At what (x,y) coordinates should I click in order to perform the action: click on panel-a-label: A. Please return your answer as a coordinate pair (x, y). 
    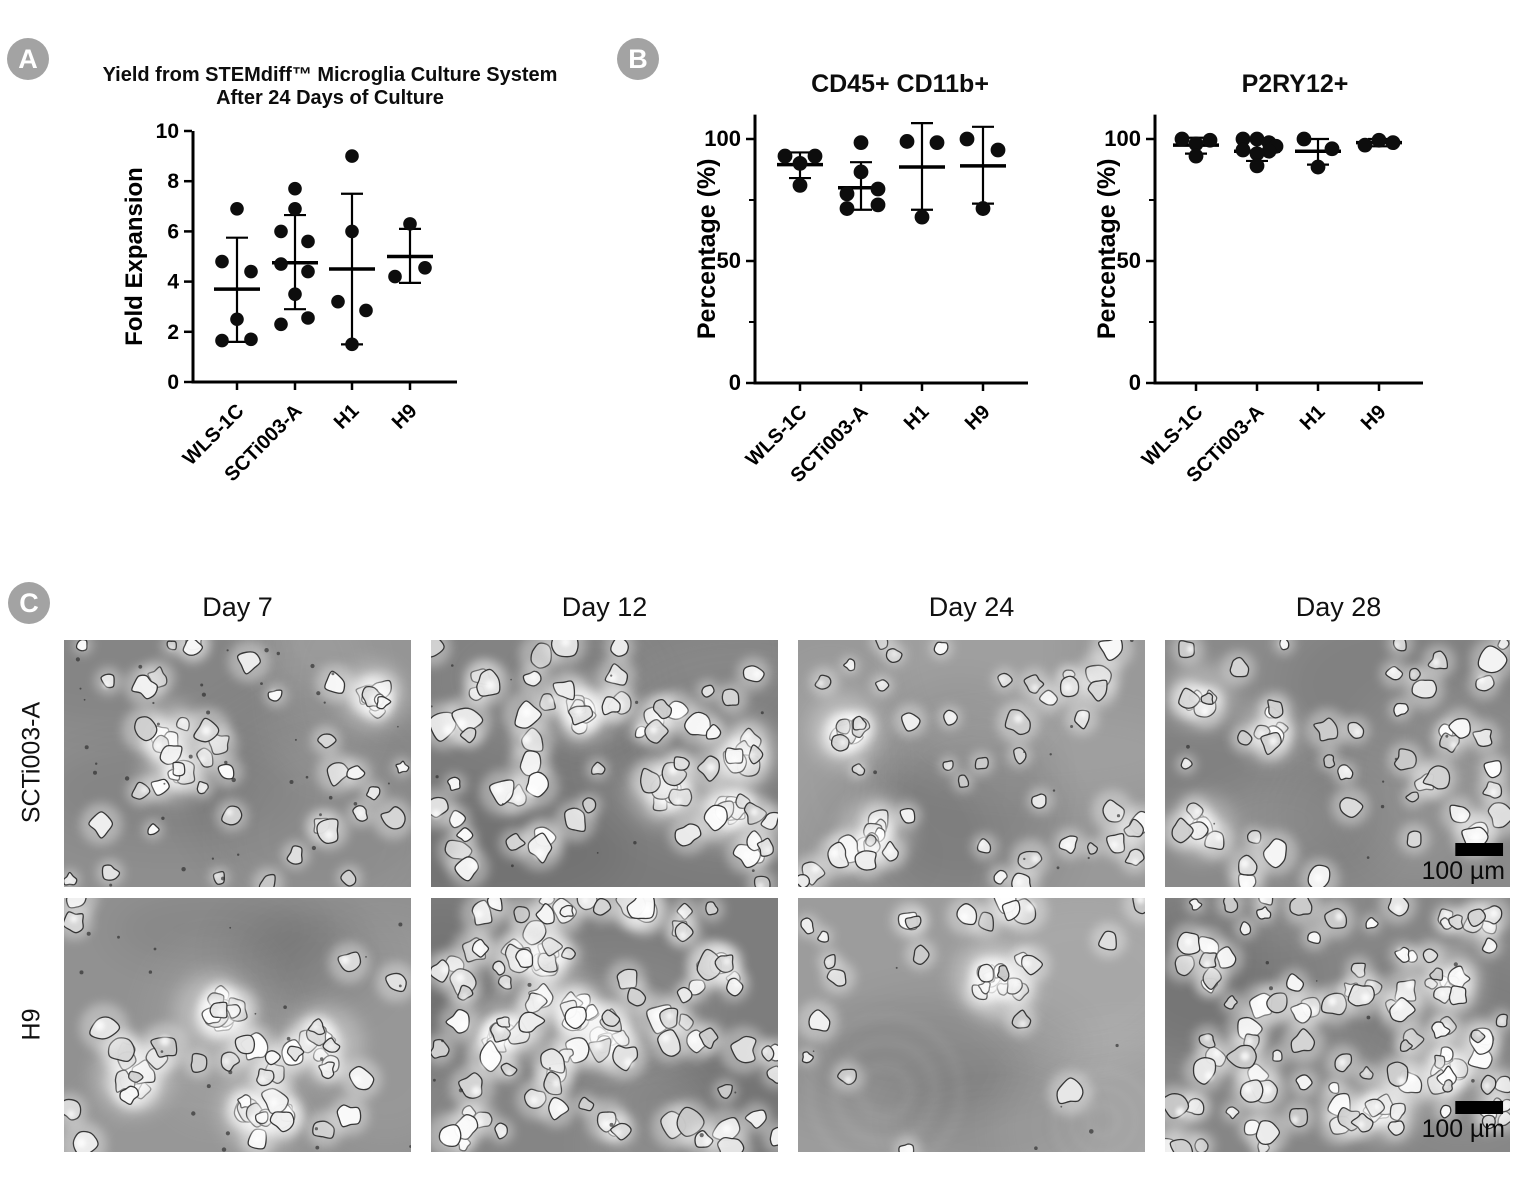
    Looking at the image, I should click on (28, 58).